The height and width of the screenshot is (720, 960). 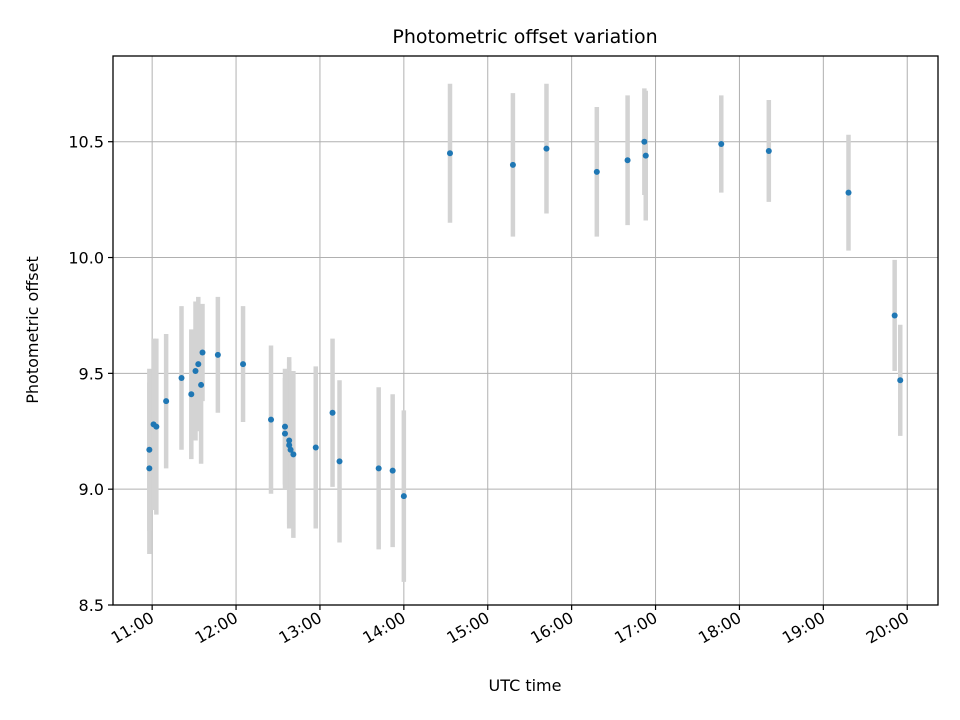 What do you see at coordinates (91, 605) in the screenshot?
I see `y-tick-label: 8.5` at bounding box center [91, 605].